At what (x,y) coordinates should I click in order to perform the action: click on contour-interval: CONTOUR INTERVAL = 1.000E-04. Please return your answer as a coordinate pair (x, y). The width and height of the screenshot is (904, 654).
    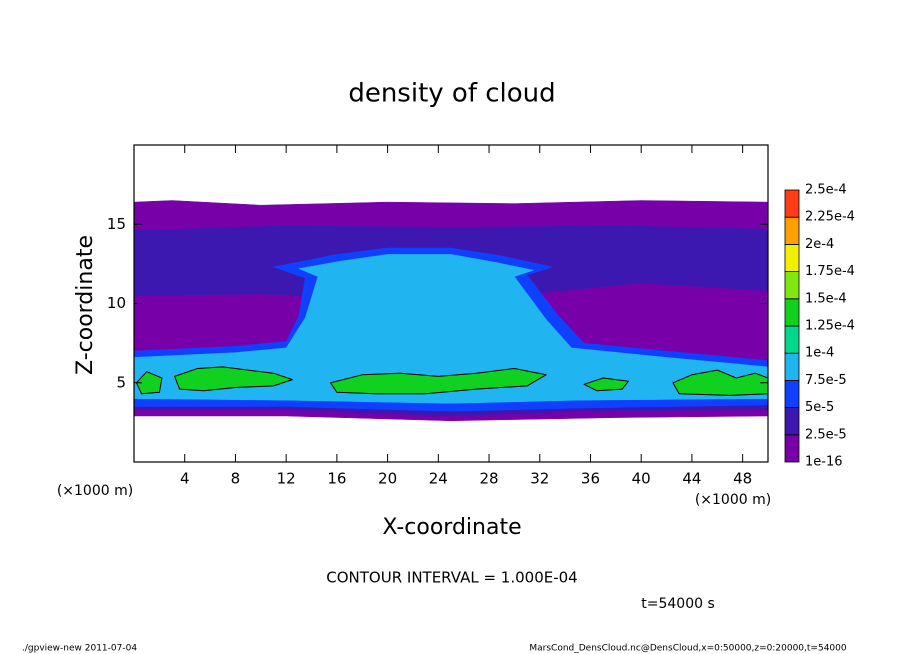
    Looking at the image, I should click on (451, 578).